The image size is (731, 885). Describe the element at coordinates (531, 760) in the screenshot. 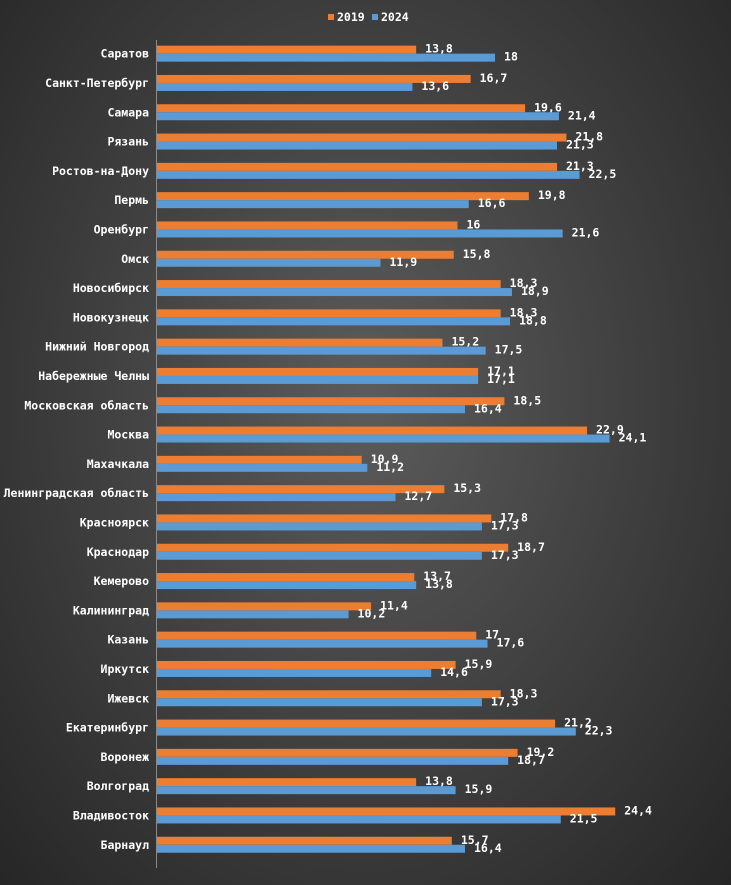

I see `data-label-2024: 18,7` at that location.